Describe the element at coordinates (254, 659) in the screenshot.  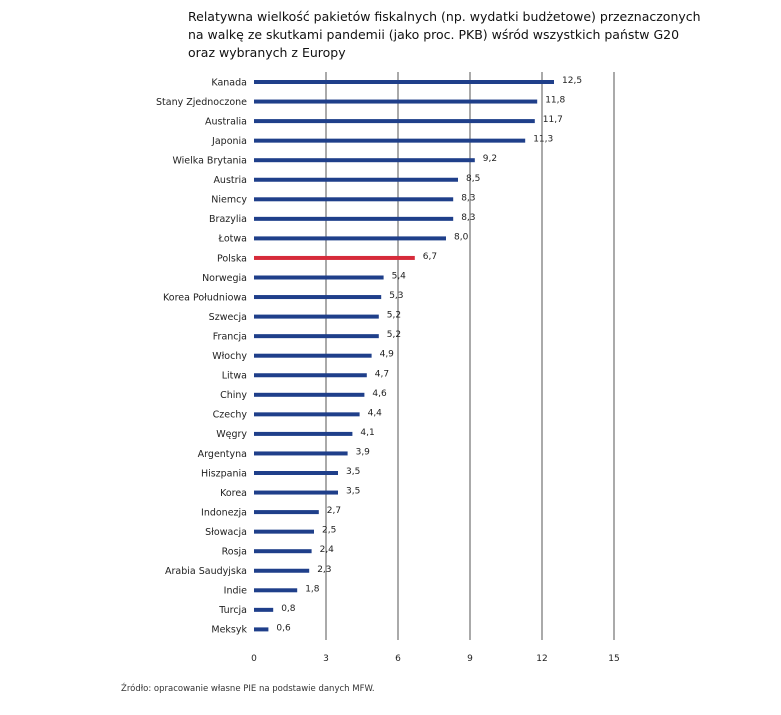
I see `x-tick-label: 0` at that location.